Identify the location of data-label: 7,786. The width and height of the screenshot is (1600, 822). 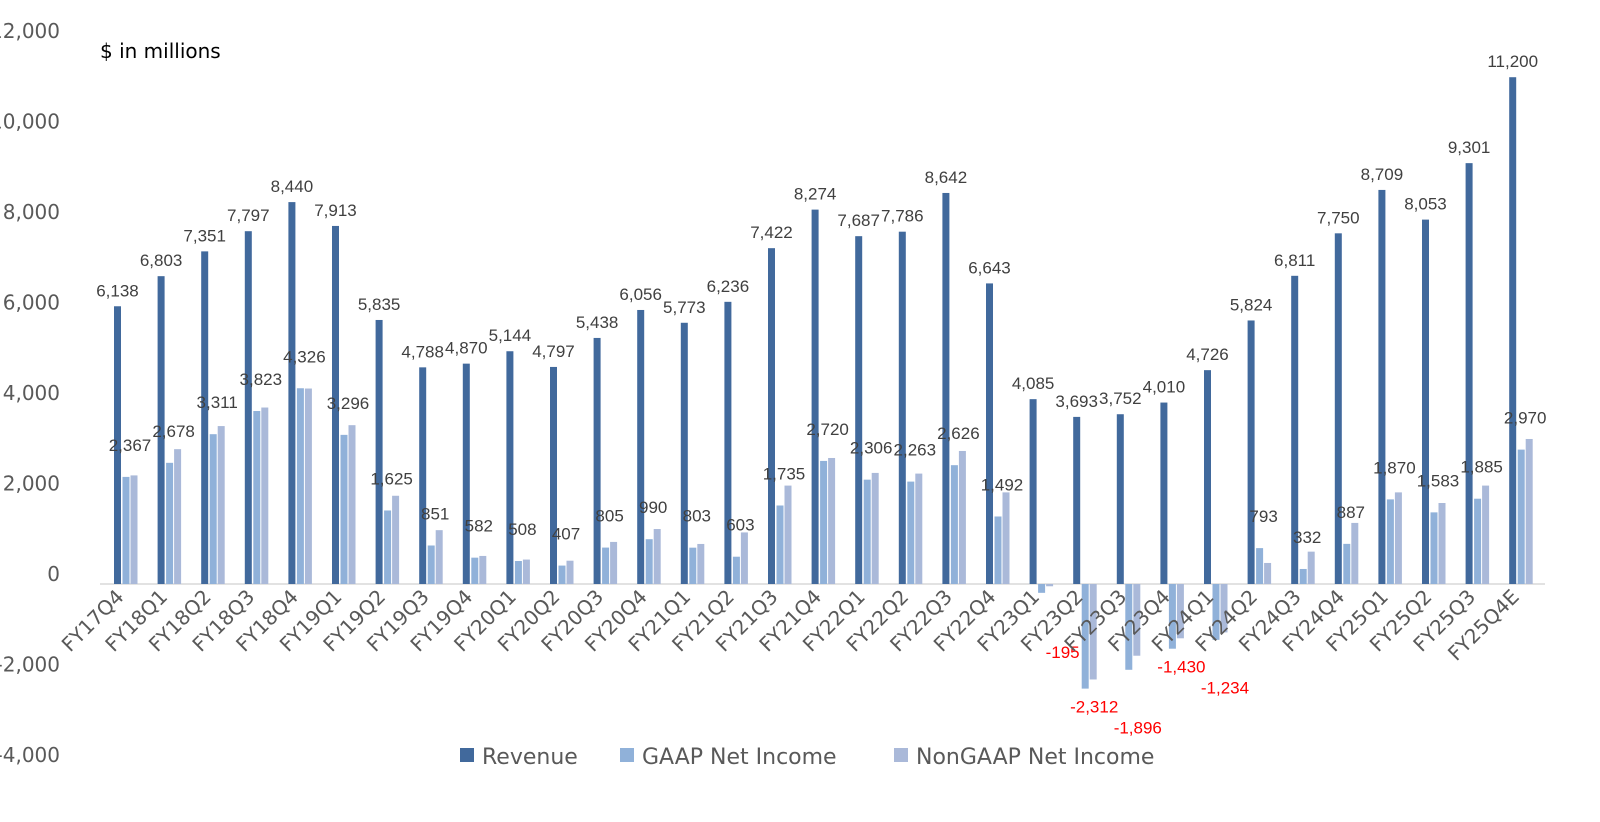
(902, 216).